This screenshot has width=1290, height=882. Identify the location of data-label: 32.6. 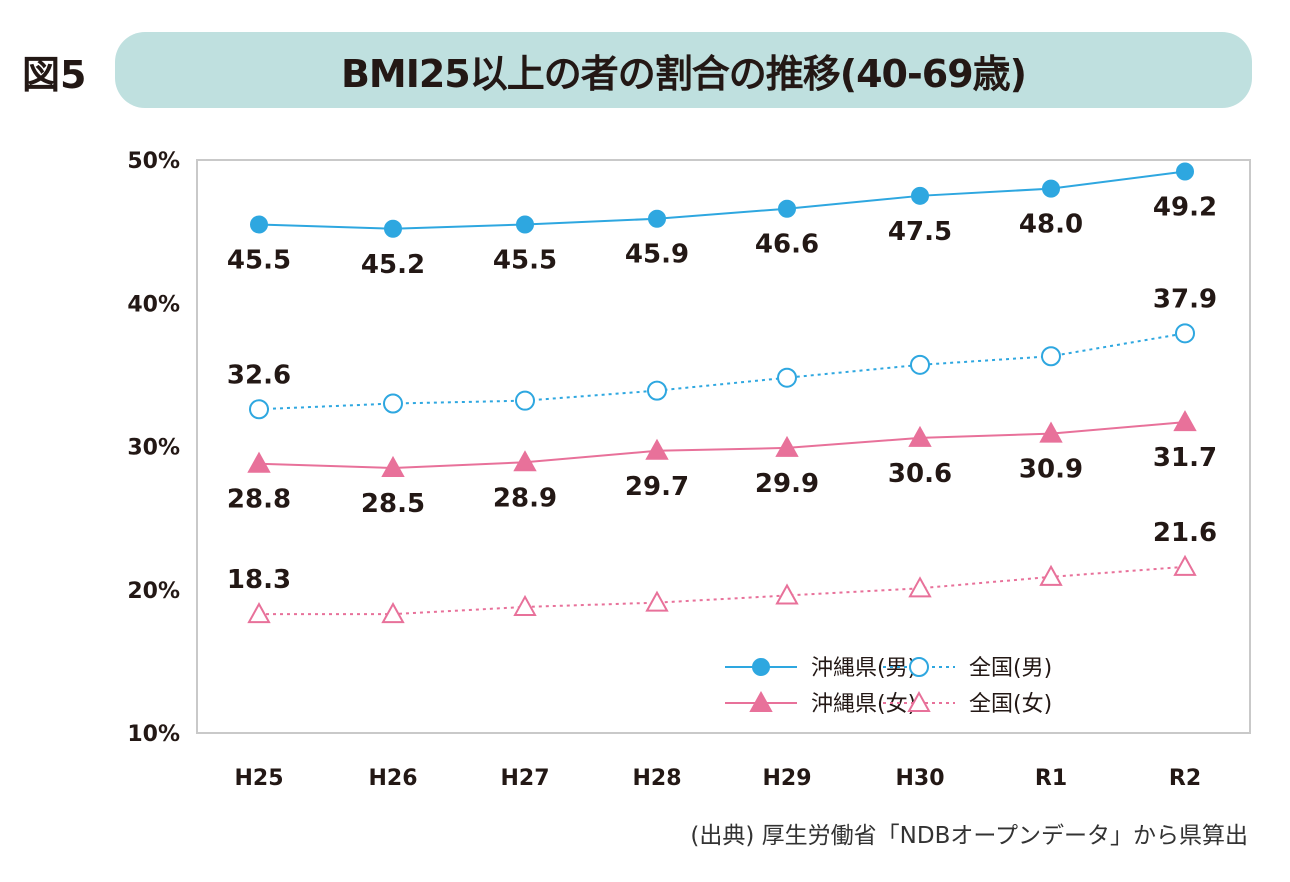
(259, 375).